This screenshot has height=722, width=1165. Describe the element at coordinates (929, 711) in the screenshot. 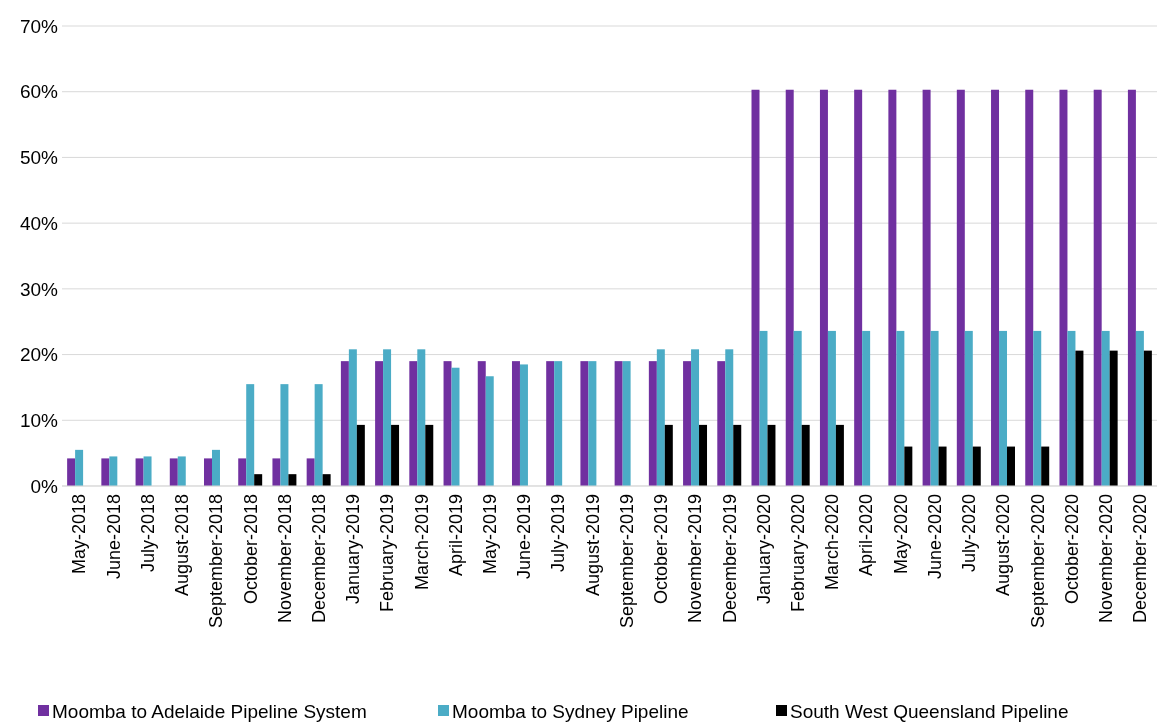

I see `legend-label: South West Queensland Pipeline` at that location.